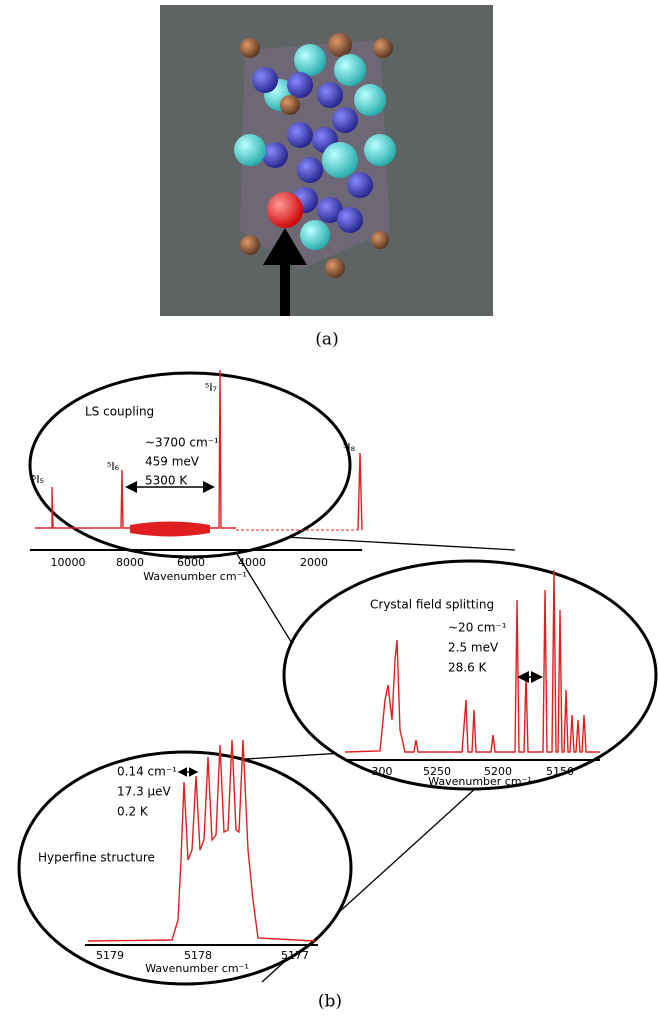 The width and height of the screenshot is (658, 1020). Describe the element at coordinates (330, 1002) in the screenshot. I see `caption-b: (b)` at that location.